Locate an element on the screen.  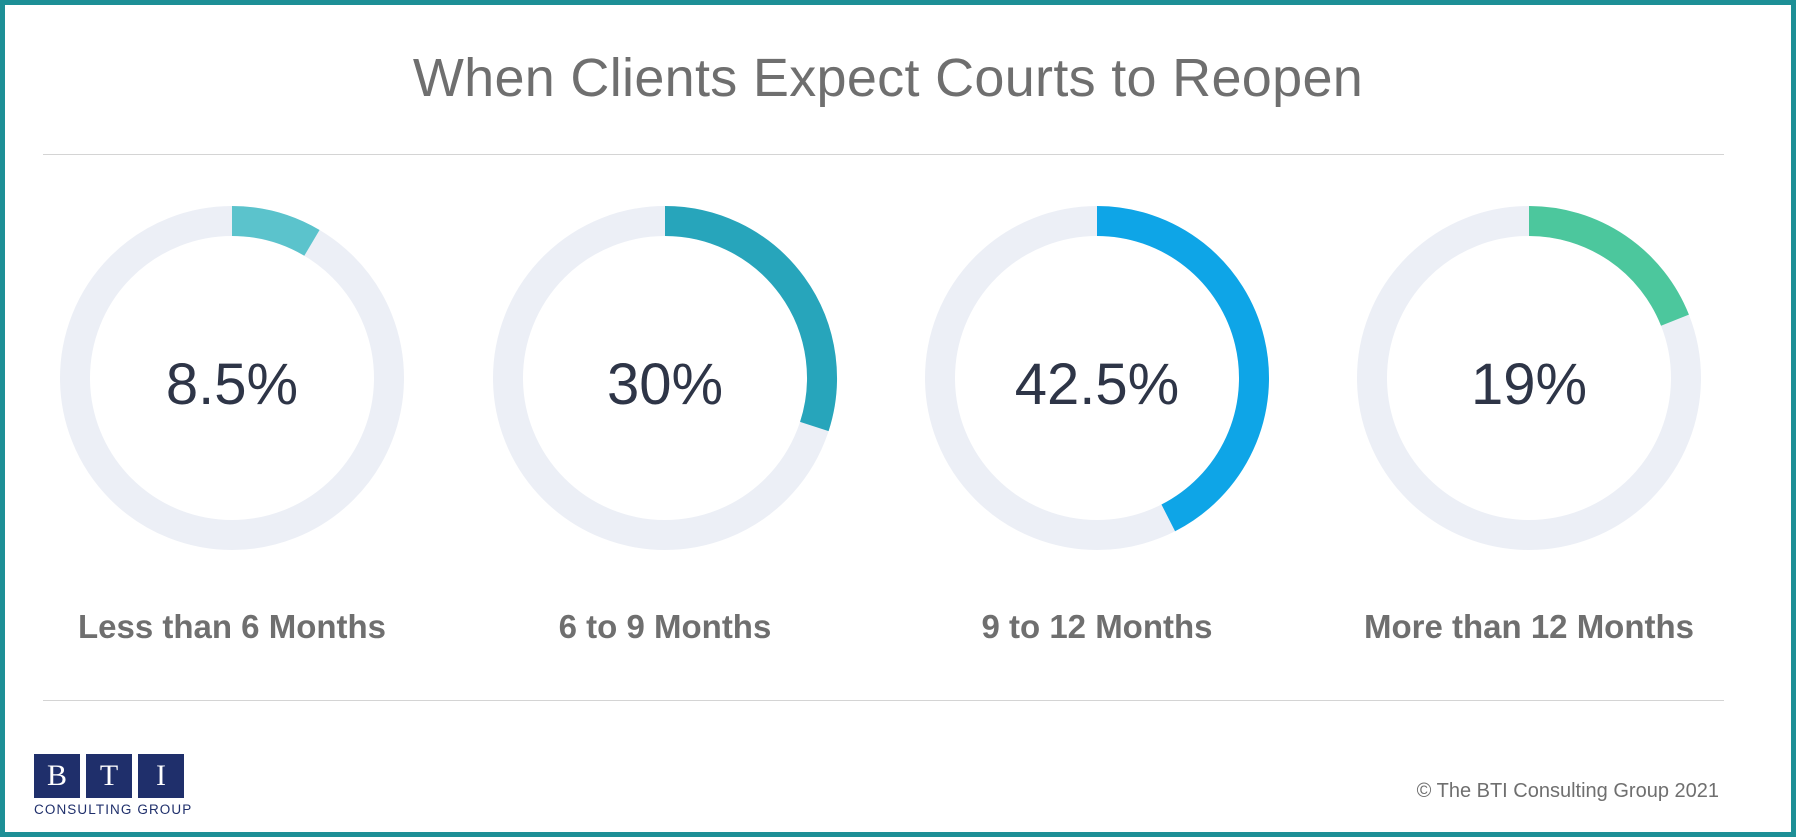
donut-arc-9-to-12-months is located at coordinates (1182, 369).